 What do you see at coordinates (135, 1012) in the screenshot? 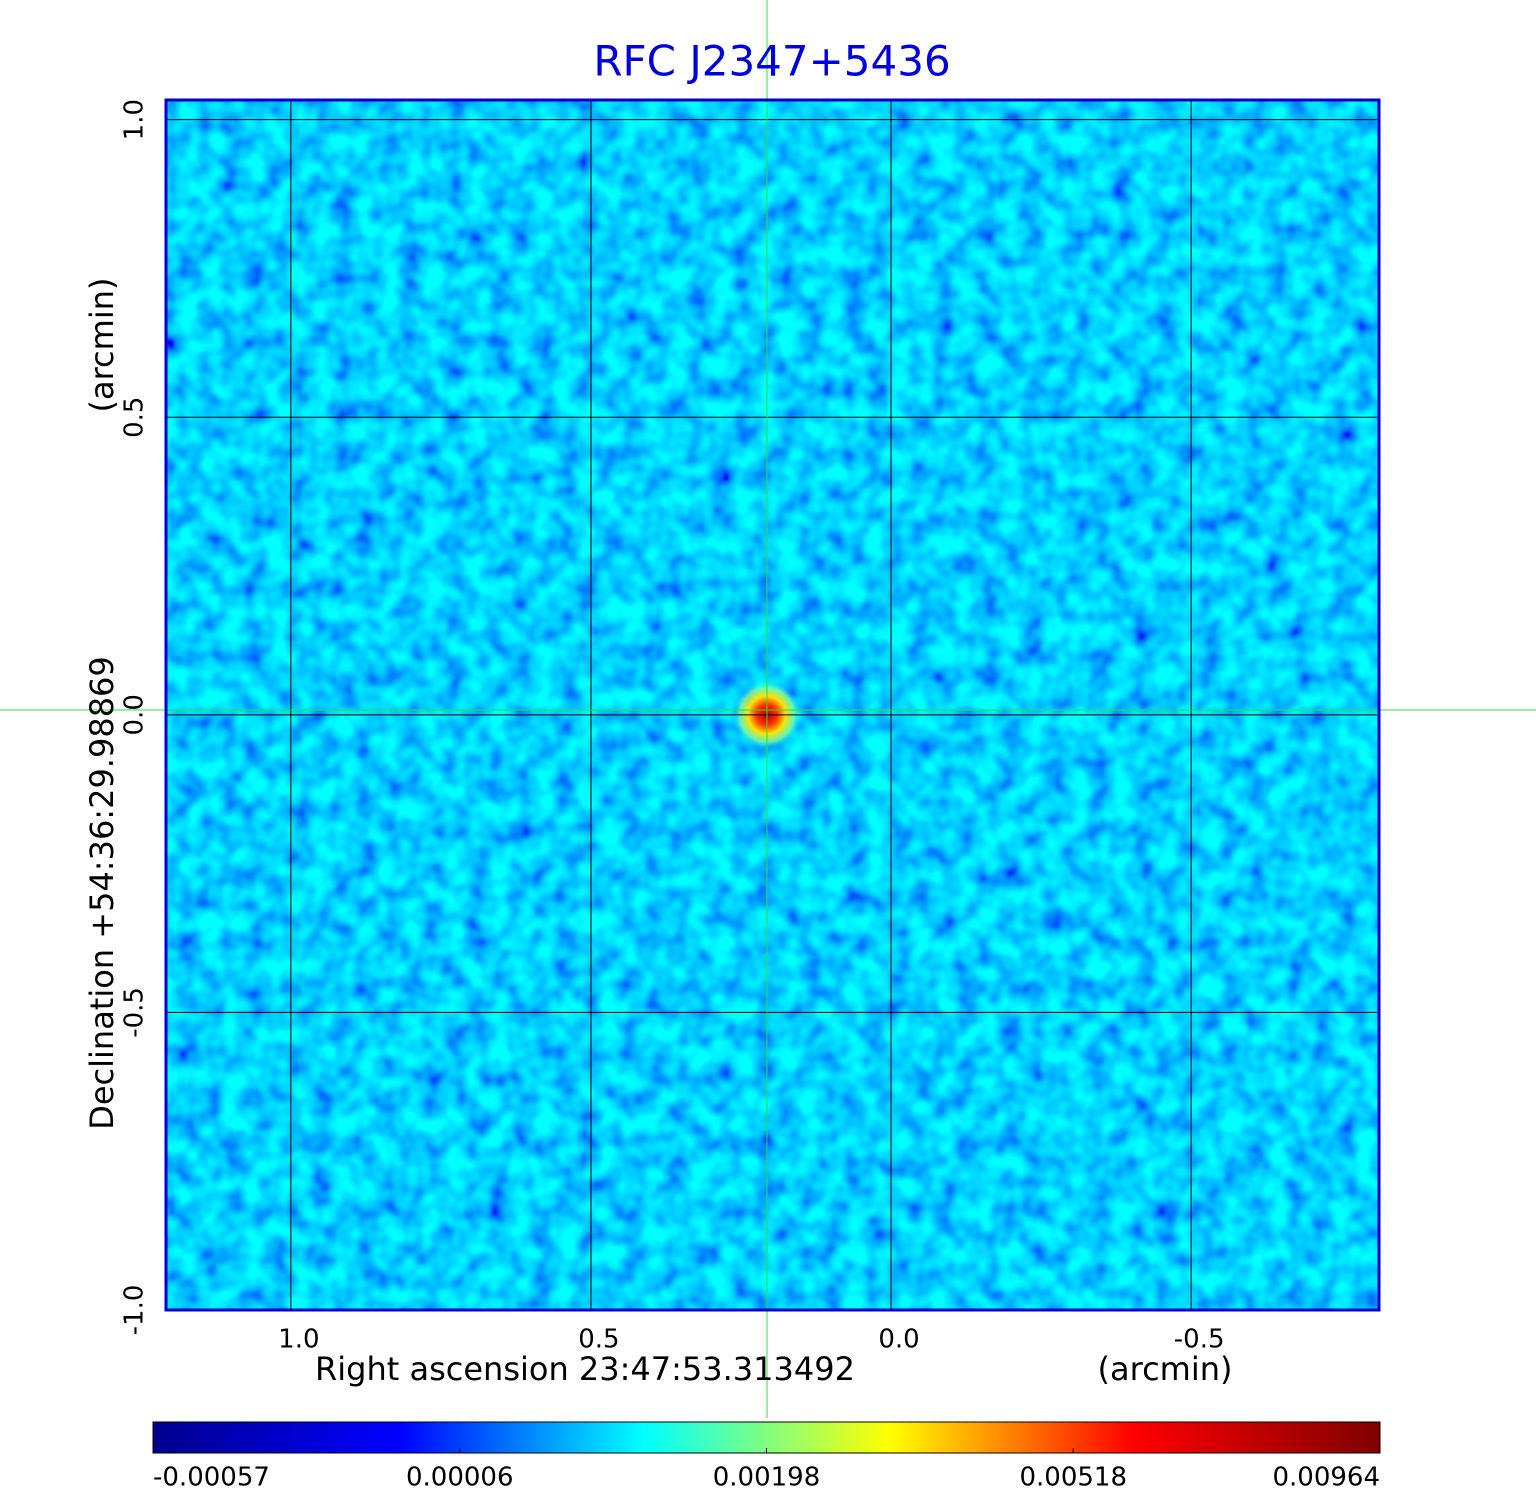
I see `y-tick-label: -0.5` at bounding box center [135, 1012].